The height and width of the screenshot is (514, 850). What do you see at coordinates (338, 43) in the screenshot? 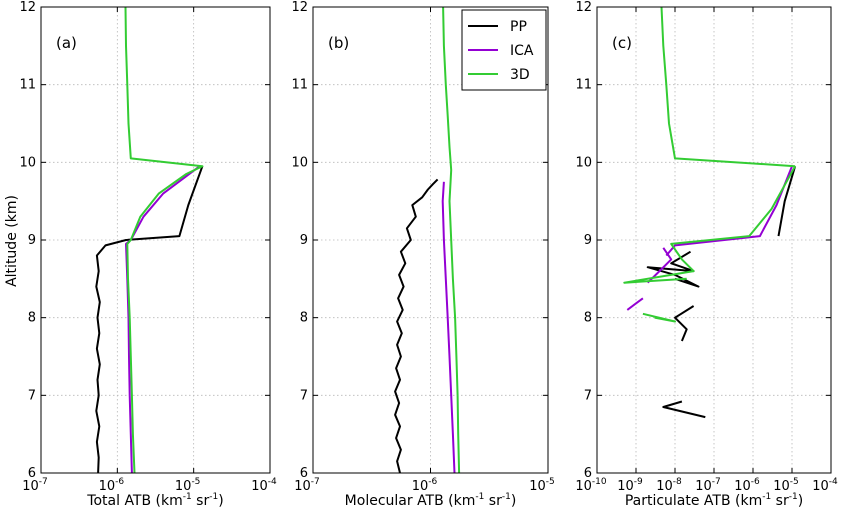
I see `panel-tag: (b)` at bounding box center [338, 43].